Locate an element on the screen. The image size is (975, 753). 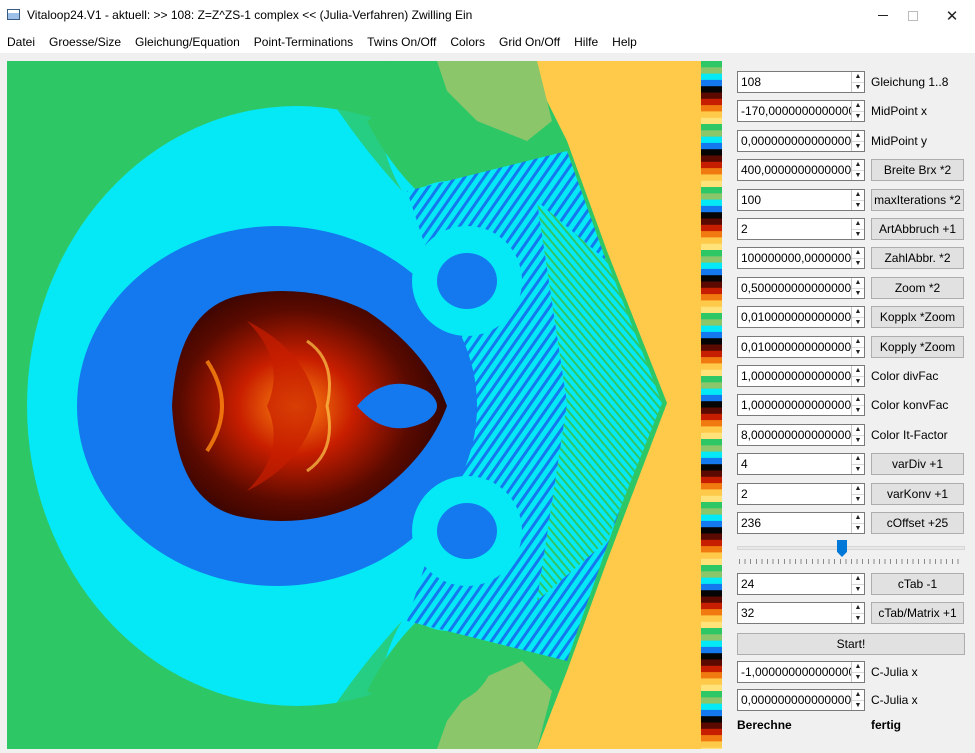
control-9-button: Kopply *Zoom is located at coordinates (917, 347).